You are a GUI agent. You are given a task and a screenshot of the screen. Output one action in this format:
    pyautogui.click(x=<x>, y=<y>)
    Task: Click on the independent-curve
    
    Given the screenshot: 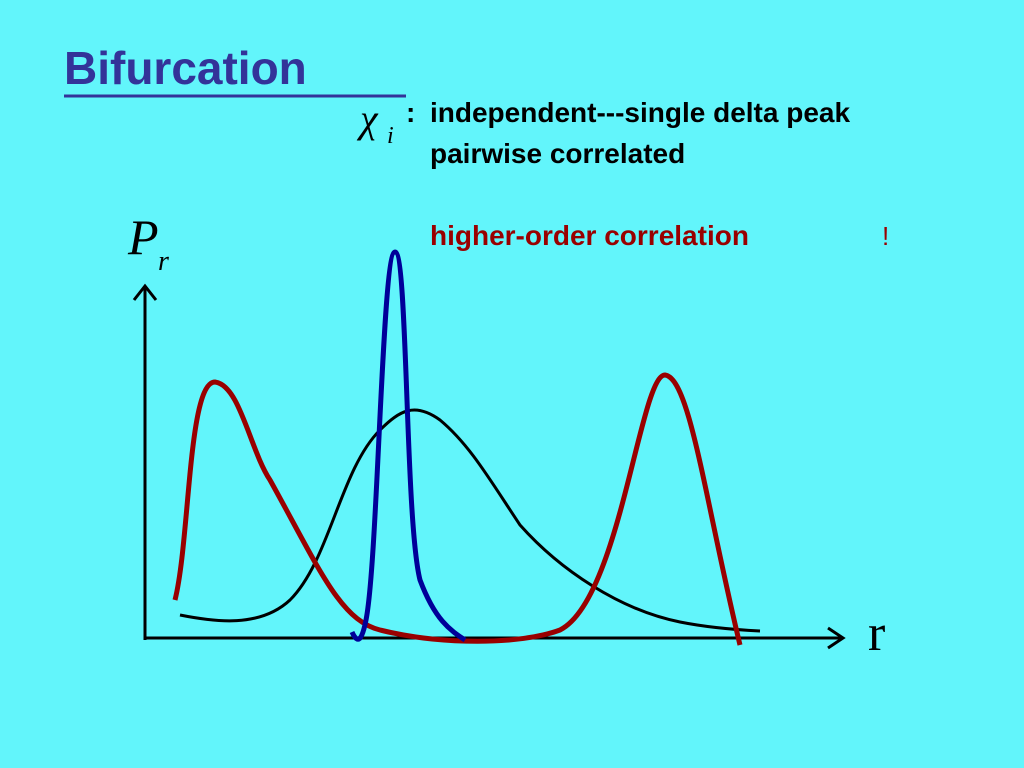 What is the action you would take?
    pyautogui.click(x=408, y=446)
    